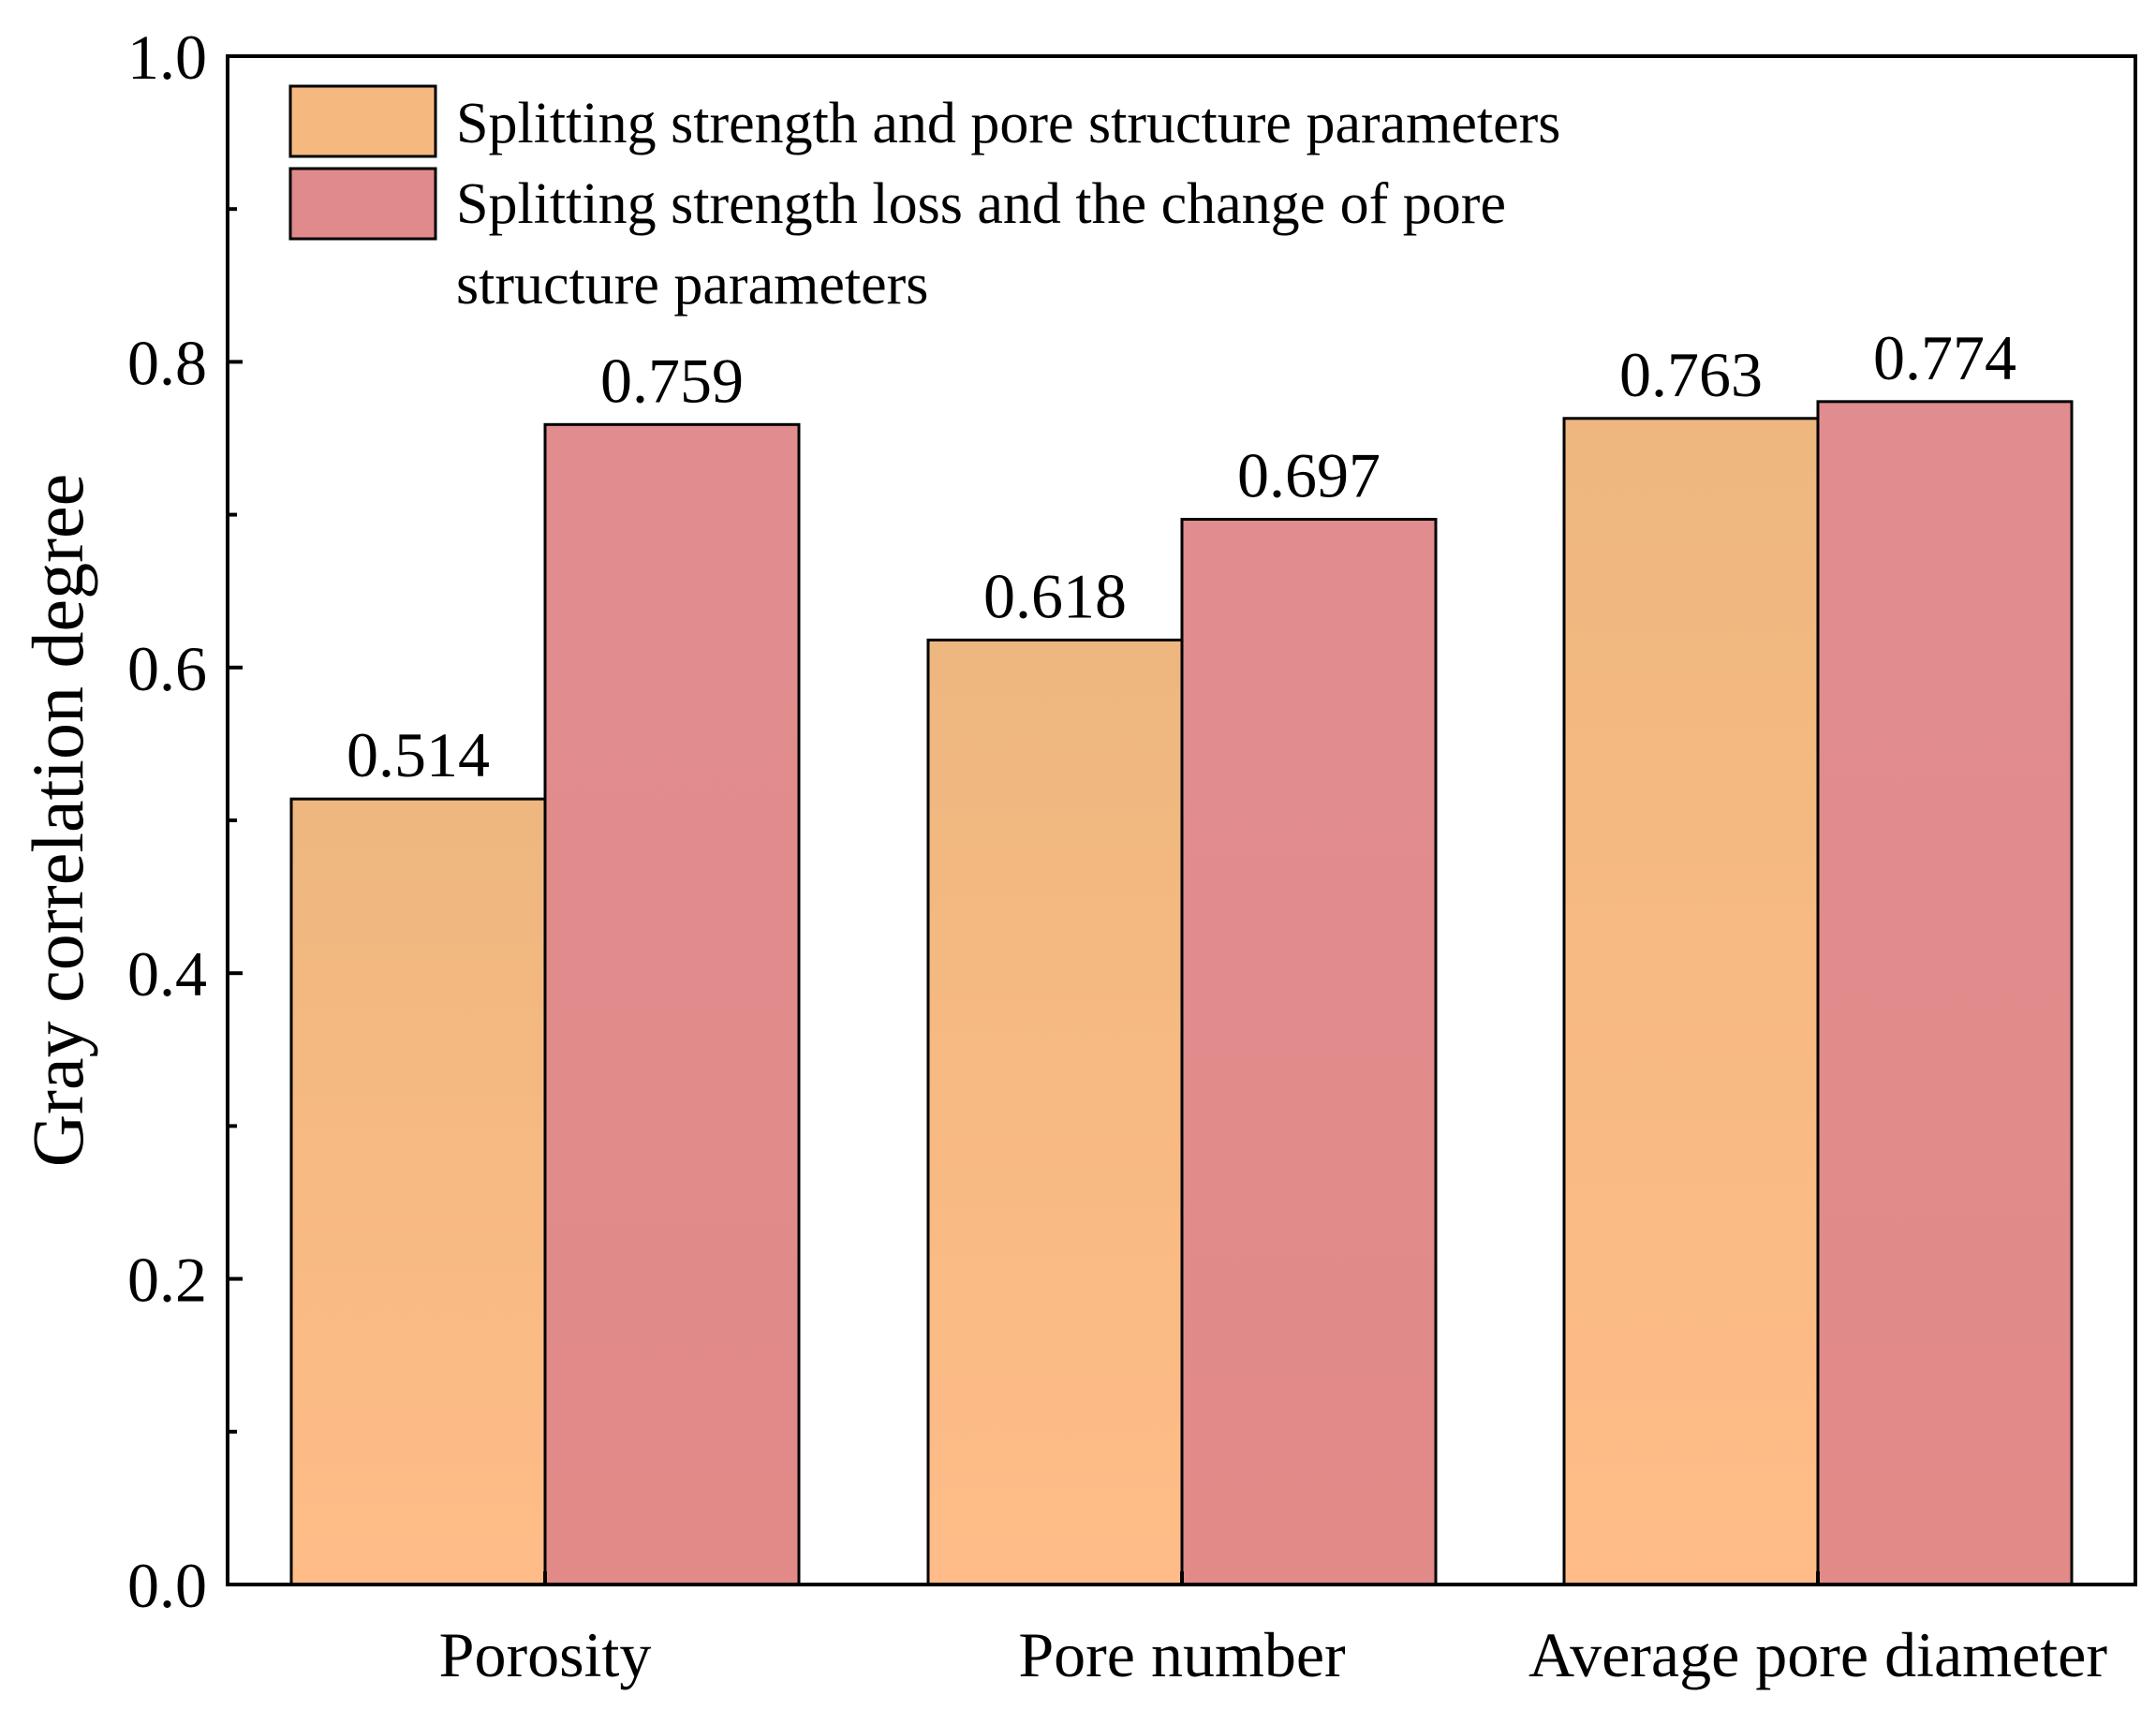 This screenshot has height=1710, width=2156. What do you see at coordinates (672, 1004) in the screenshot?
I see `bar-series-2-porosity` at bounding box center [672, 1004].